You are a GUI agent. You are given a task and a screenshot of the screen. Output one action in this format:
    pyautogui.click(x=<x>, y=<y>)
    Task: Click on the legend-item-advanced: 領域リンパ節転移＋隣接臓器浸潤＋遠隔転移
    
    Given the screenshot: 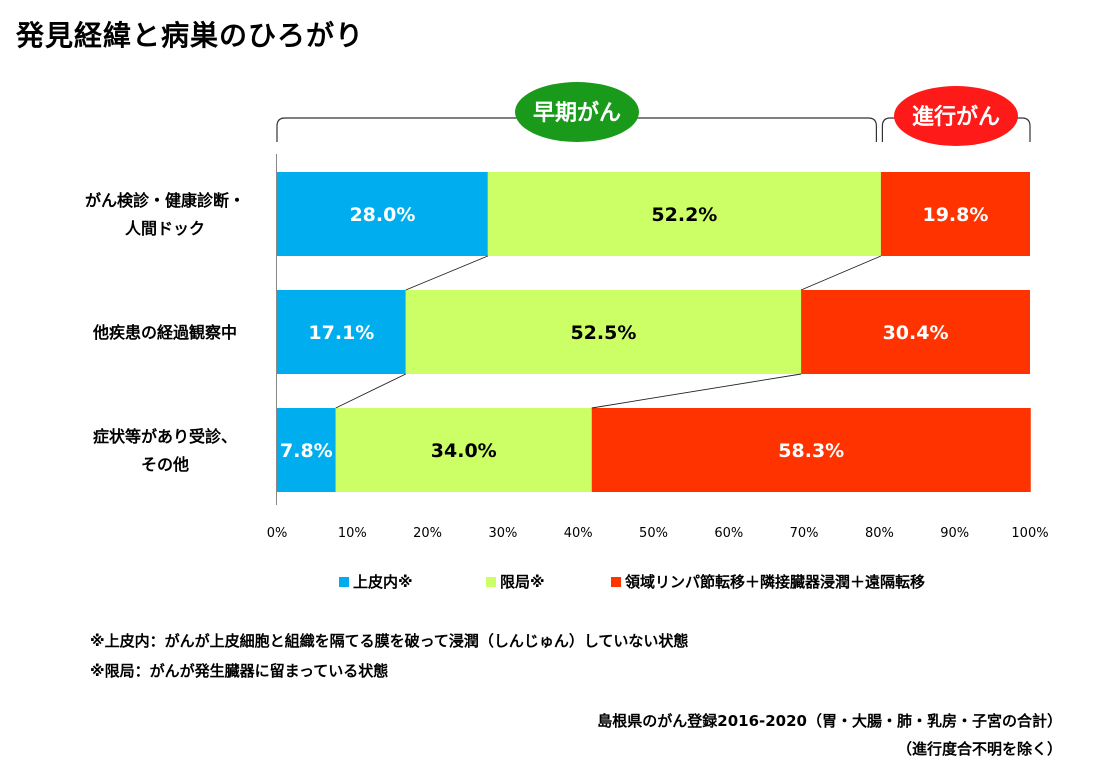 What is the action you would take?
    pyautogui.click(x=768, y=581)
    